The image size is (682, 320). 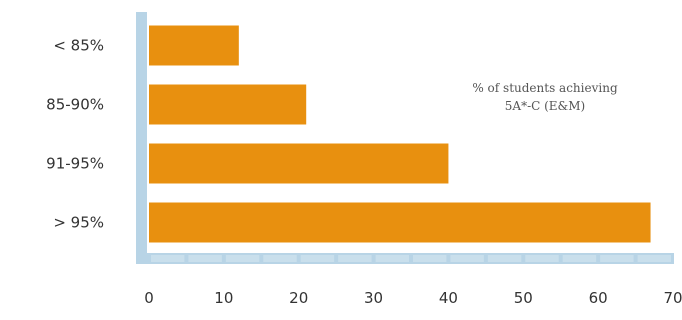 I want to click on category-labels: < 85% 85-90% 91-95% > 95%, so click(x=75, y=134).